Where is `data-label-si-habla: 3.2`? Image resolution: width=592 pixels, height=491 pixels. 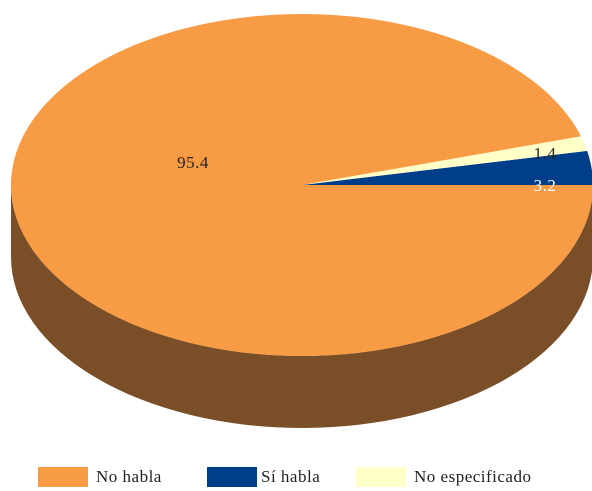 data-label-si-habla: 3.2 is located at coordinates (545, 185).